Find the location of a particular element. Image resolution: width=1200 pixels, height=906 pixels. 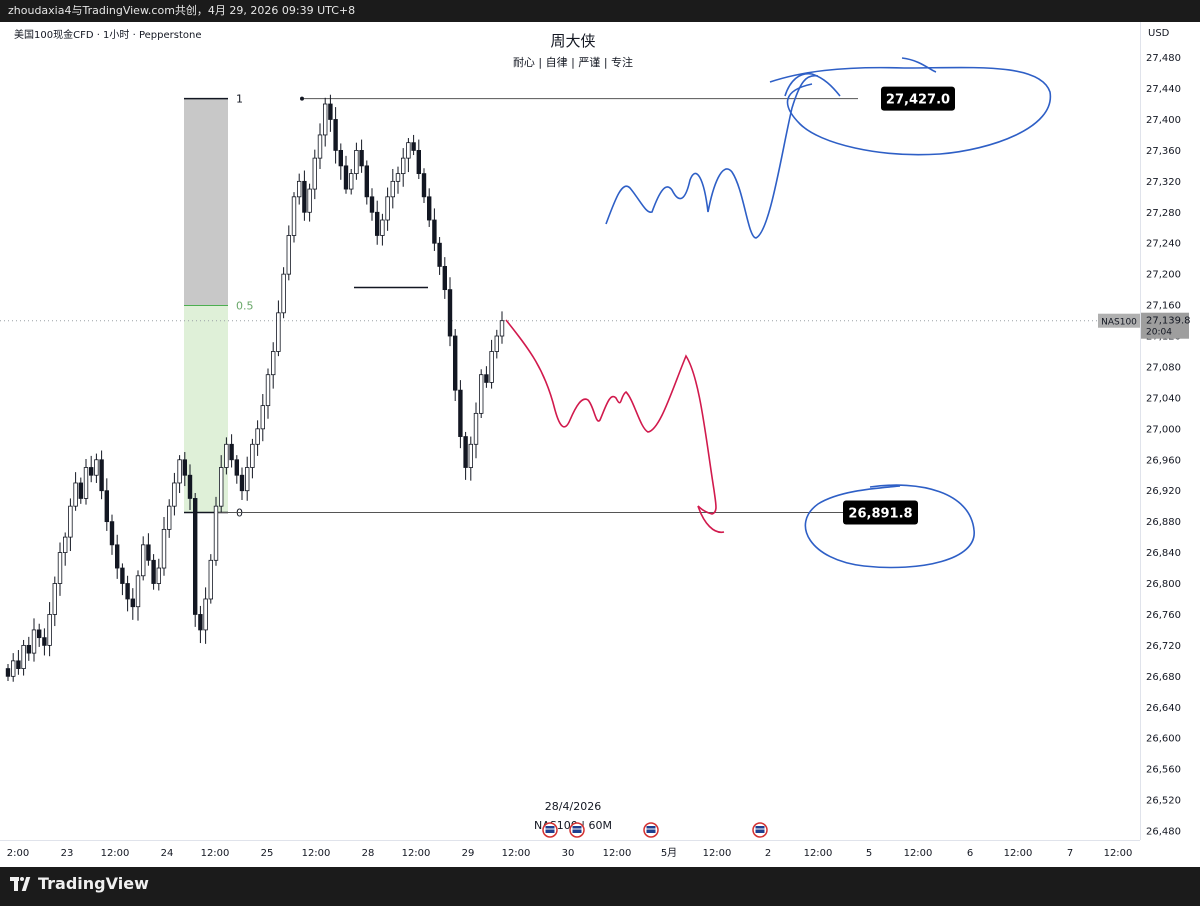

tradingview-brand: TradingView is located at coordinates (79, 883).